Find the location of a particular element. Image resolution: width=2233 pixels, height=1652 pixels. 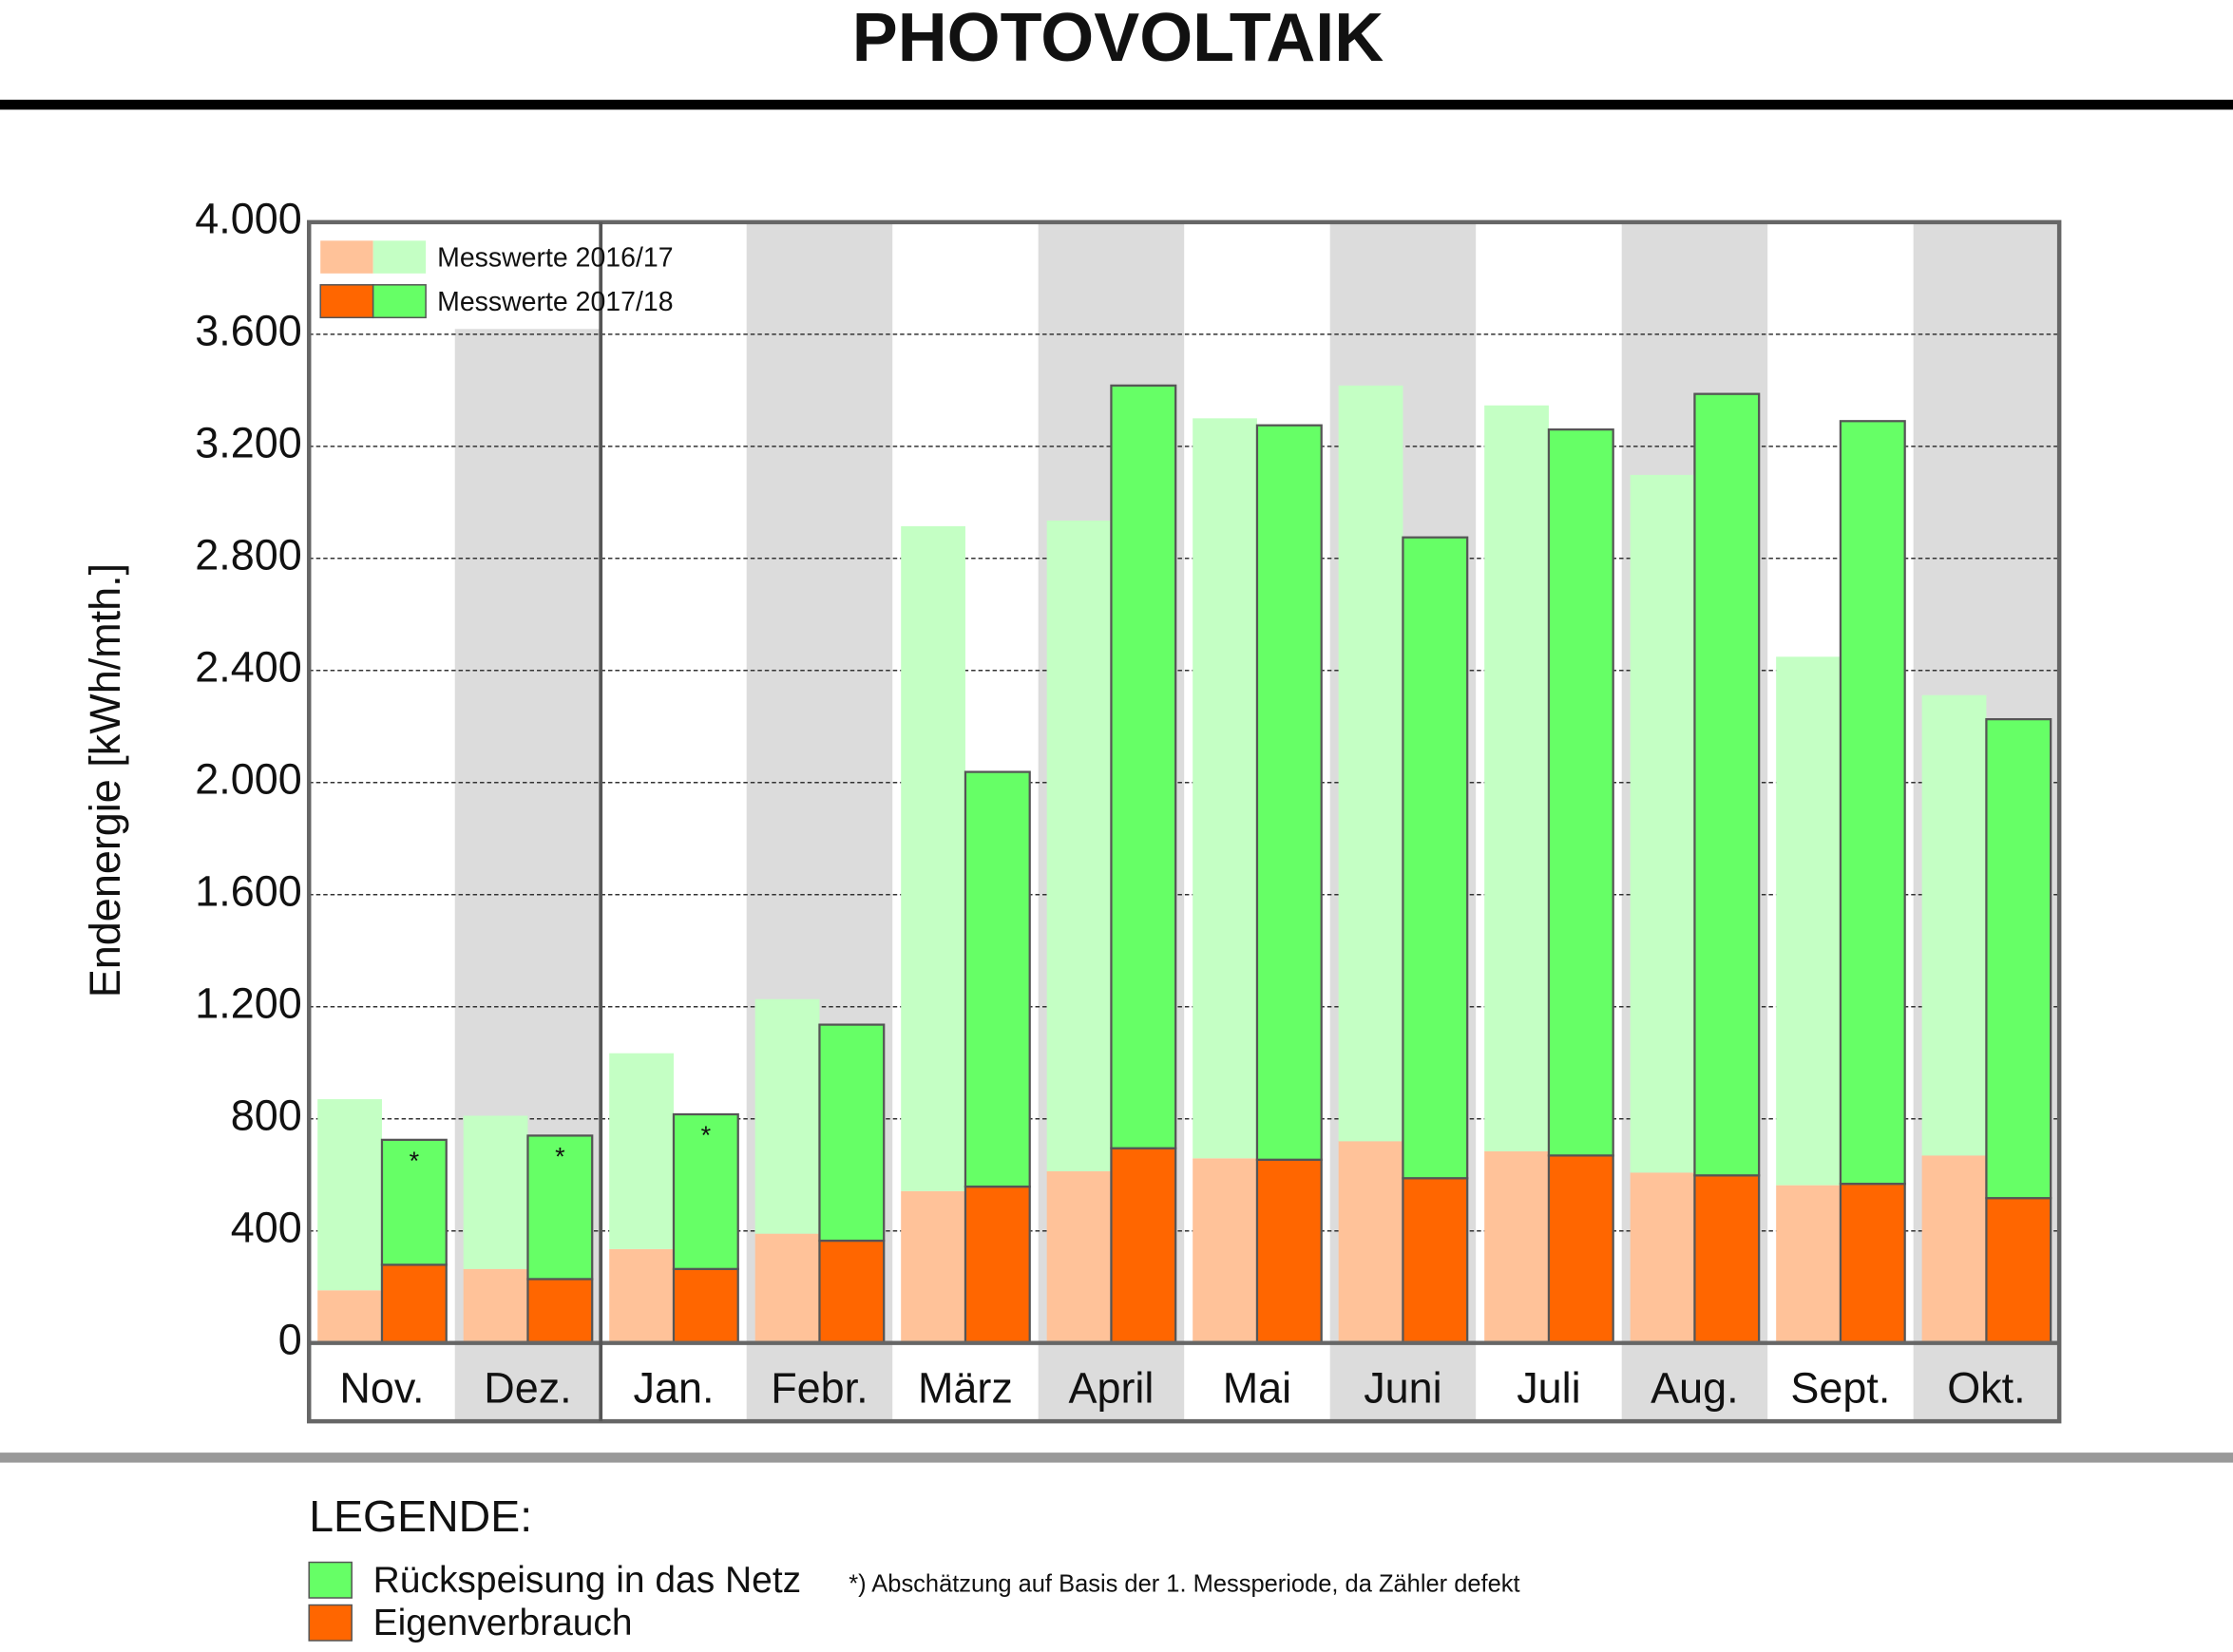

footer-rule is located at coordinates (1116, 1458).